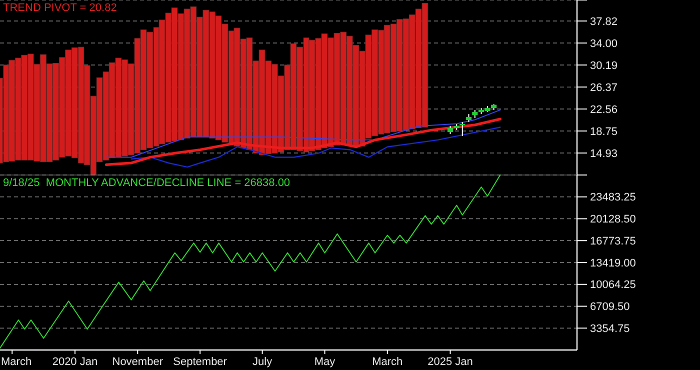 This screenshot has width=700, height=370. Describe the element at coordinates (60, 8) in the screenshot. I see `chart-title: TREND PIVOT = 20.82` at that location.